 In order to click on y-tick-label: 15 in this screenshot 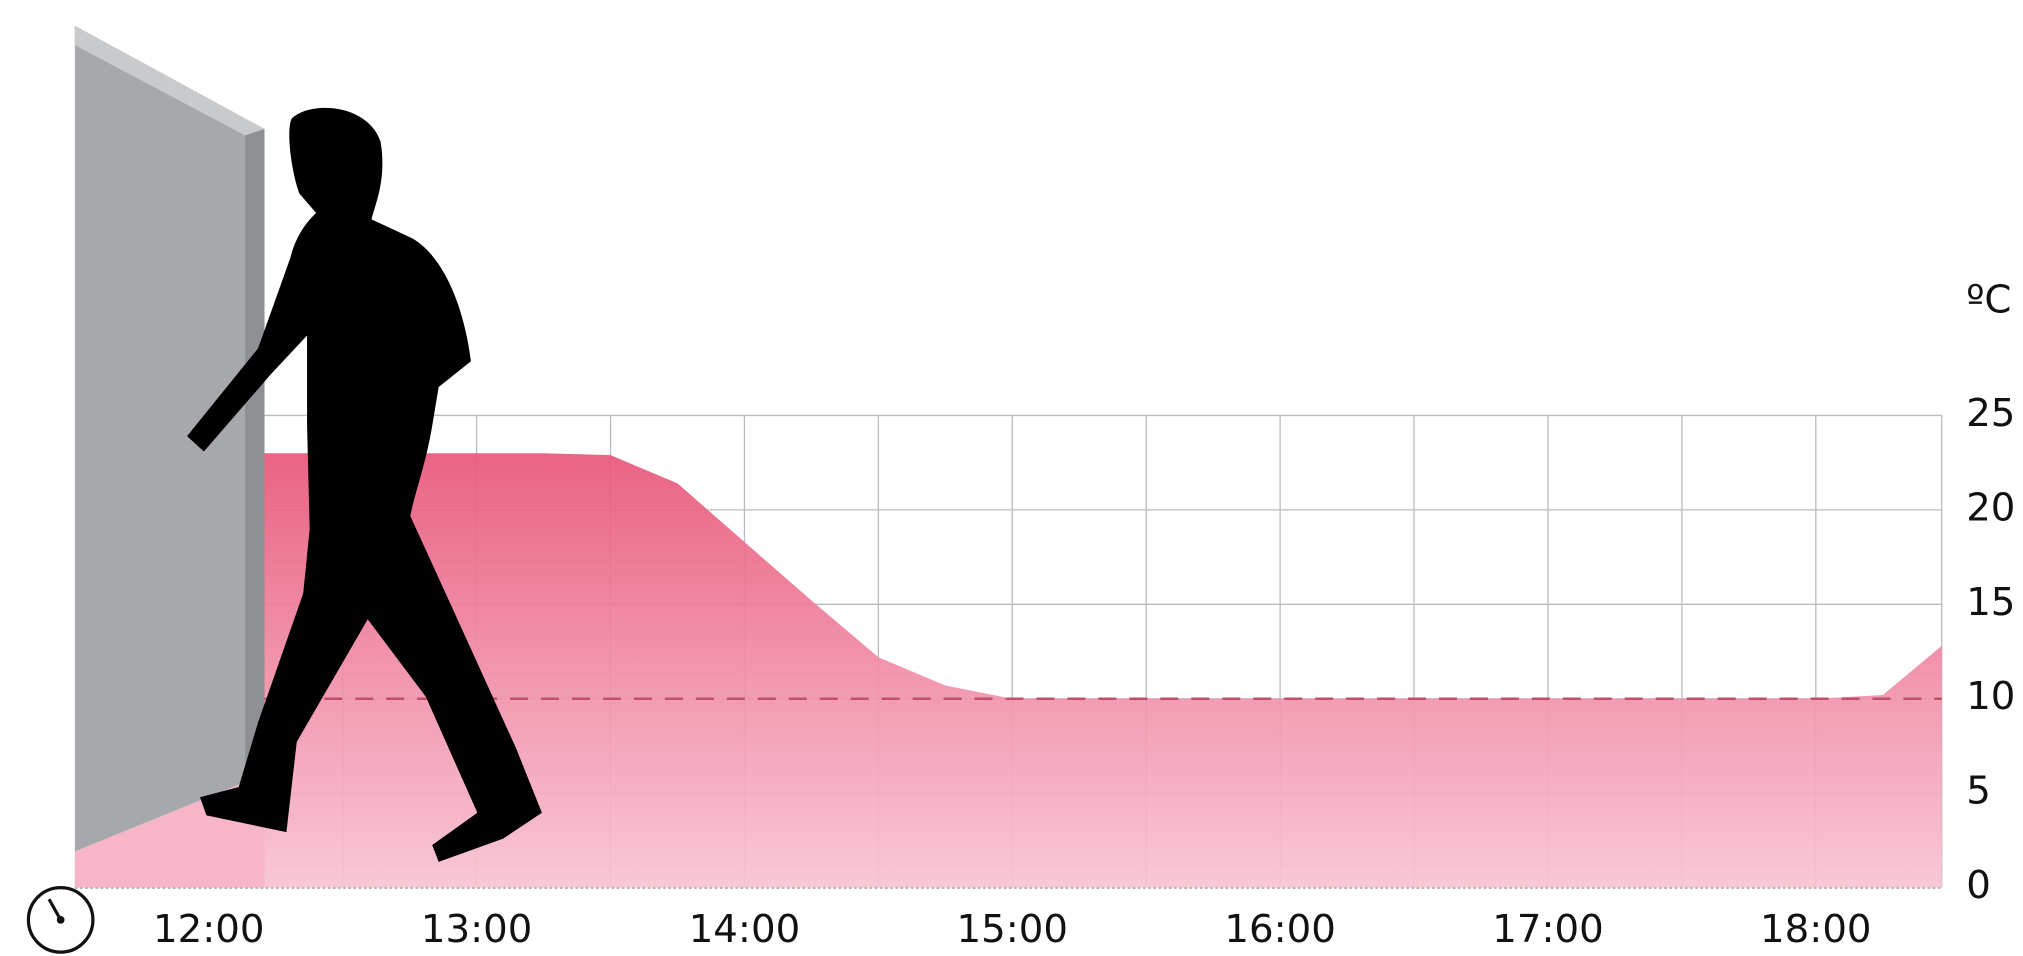, I will do `click(1990, 602)`.